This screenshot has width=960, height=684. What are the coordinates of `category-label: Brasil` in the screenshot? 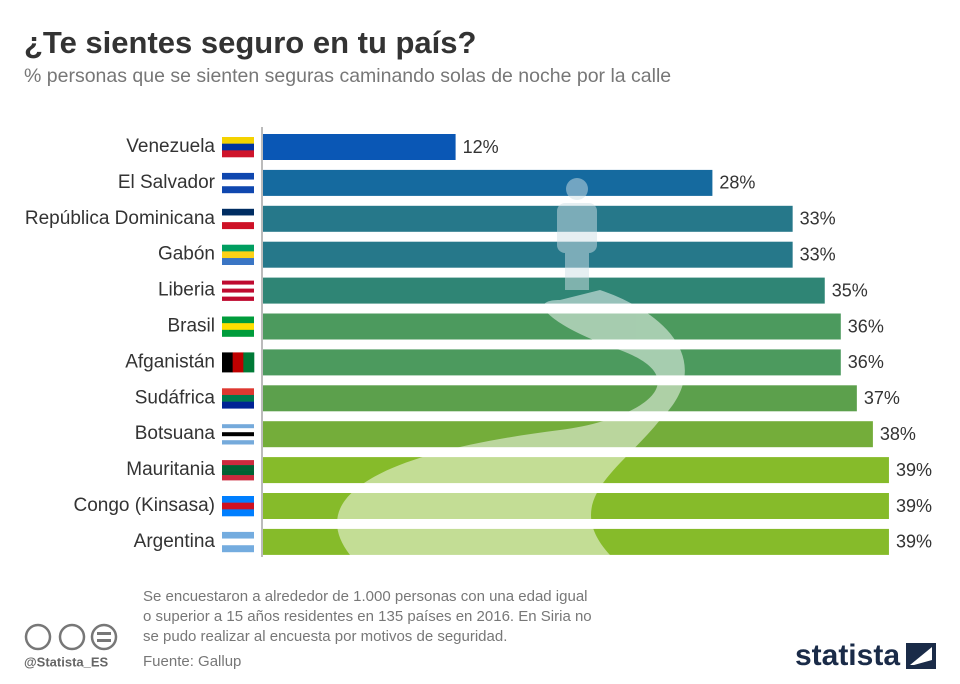 It's located at (191, 326).